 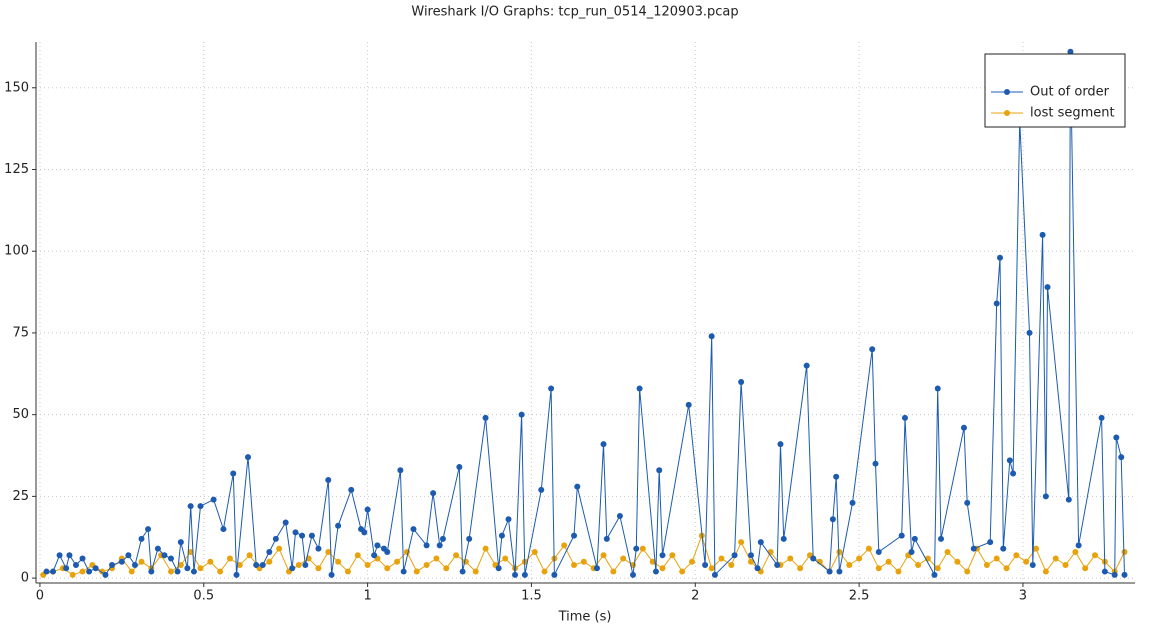 I want to click on y-tick-label: 0, so click(x=25, y=578).